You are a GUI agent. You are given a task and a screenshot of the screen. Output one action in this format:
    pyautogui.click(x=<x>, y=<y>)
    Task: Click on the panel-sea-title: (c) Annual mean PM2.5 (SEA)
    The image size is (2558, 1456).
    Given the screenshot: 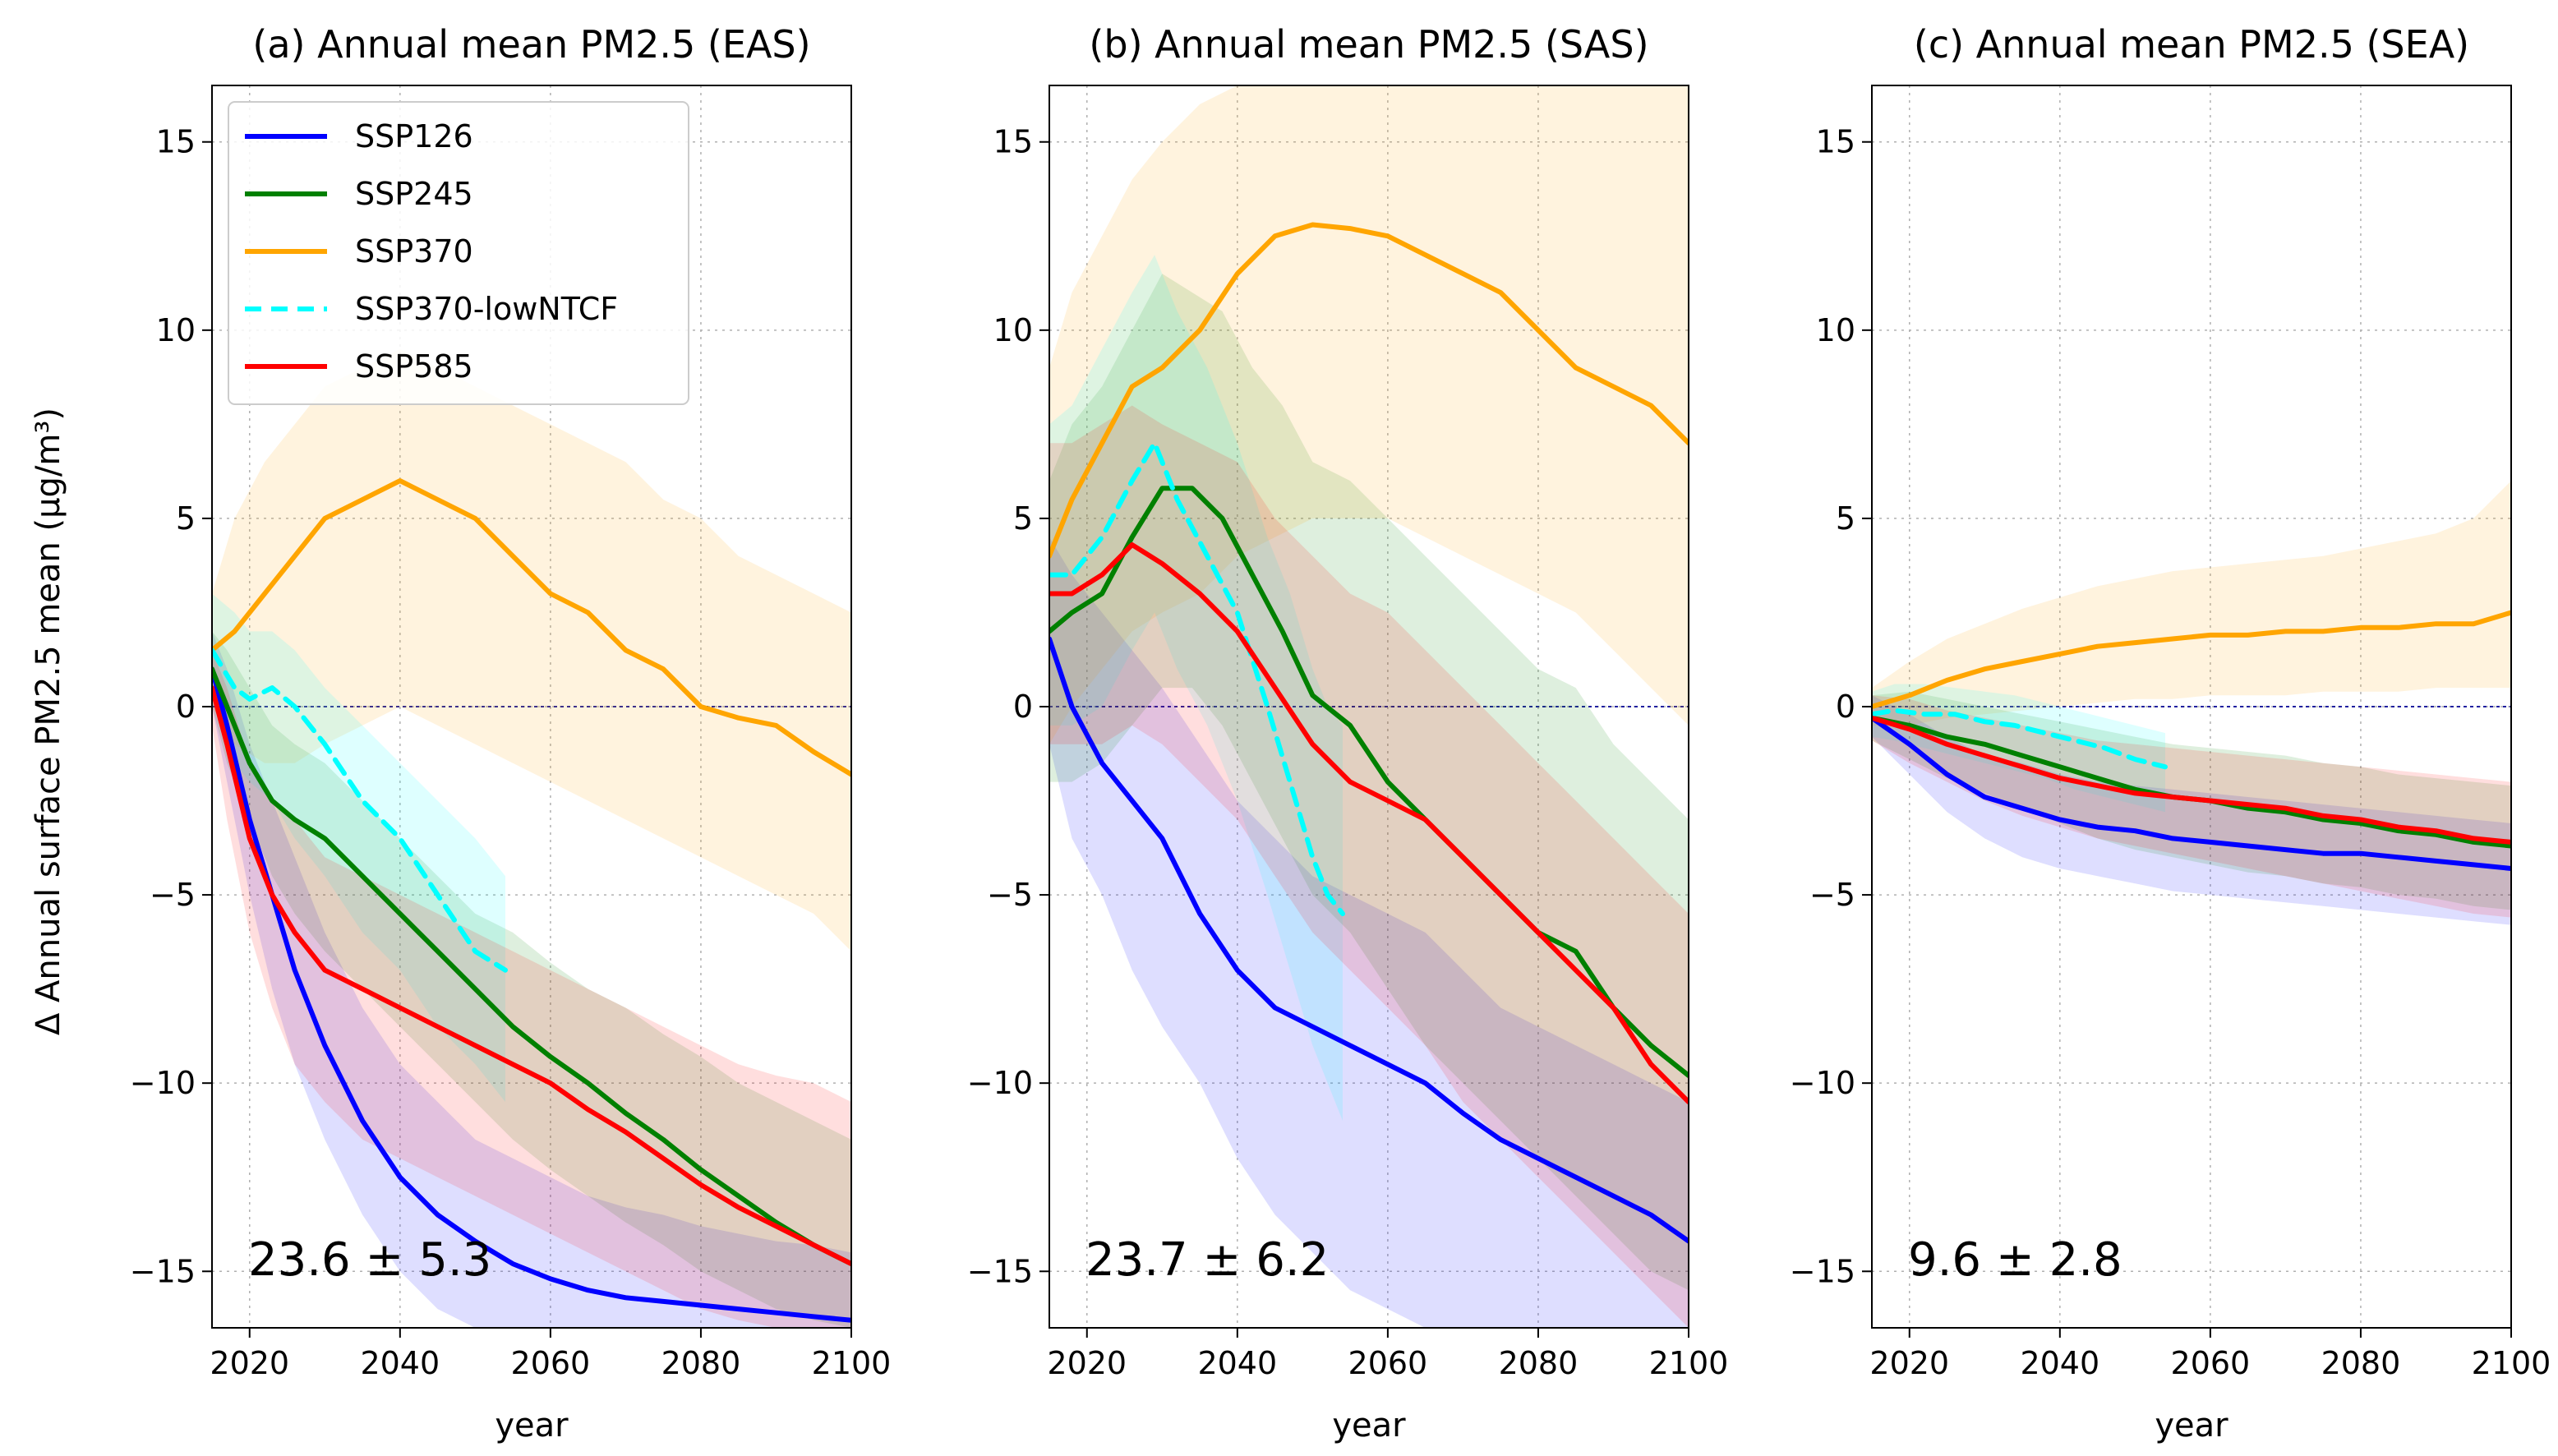 What is the action you would take?
    pyautogui.click(x=2191, y=44)
    